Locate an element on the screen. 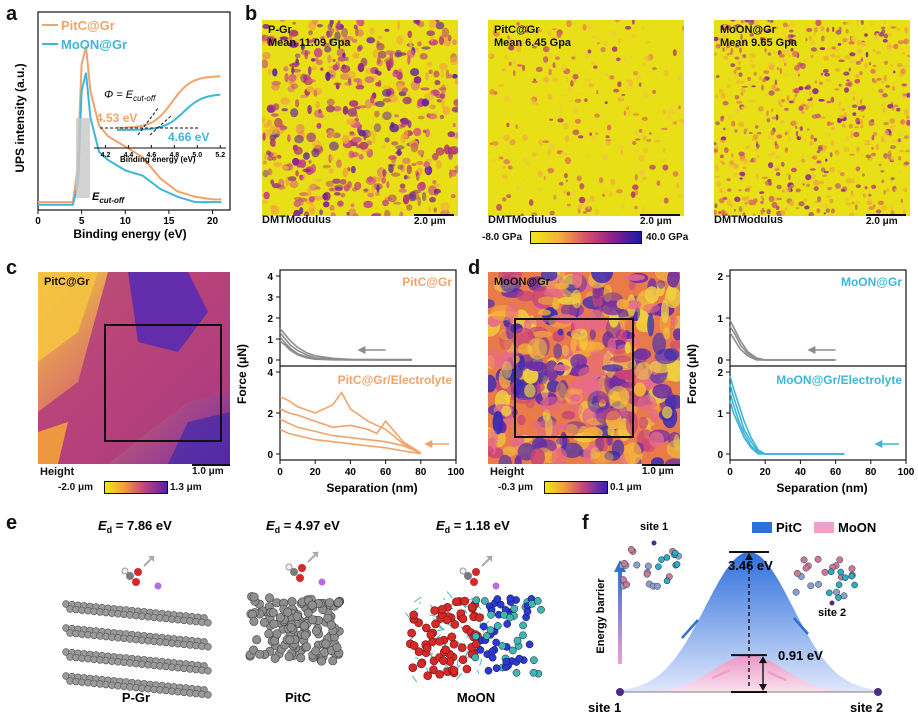 This screenshot has height=718, width=918. ed-label: Ed = 7.86 eV is located at coordinates (135, 526).